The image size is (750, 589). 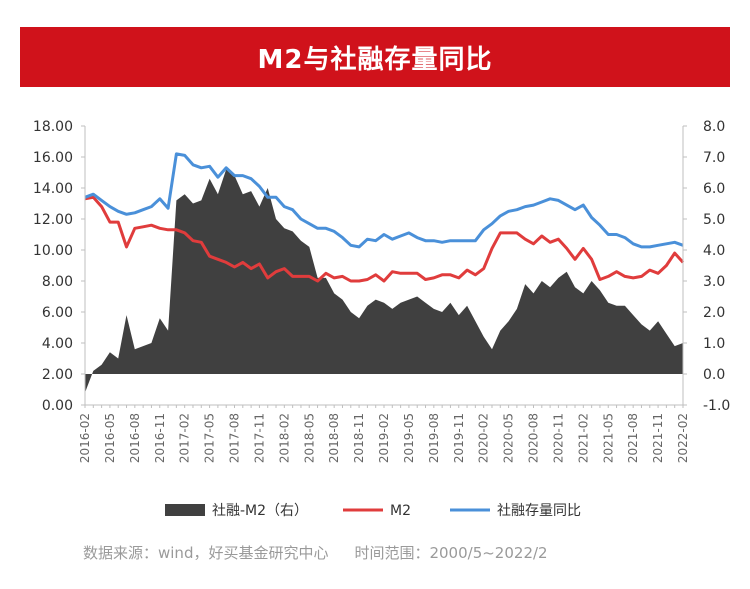 I want to click on x-tick-label: 2016-02, so click(x=85, y=438).